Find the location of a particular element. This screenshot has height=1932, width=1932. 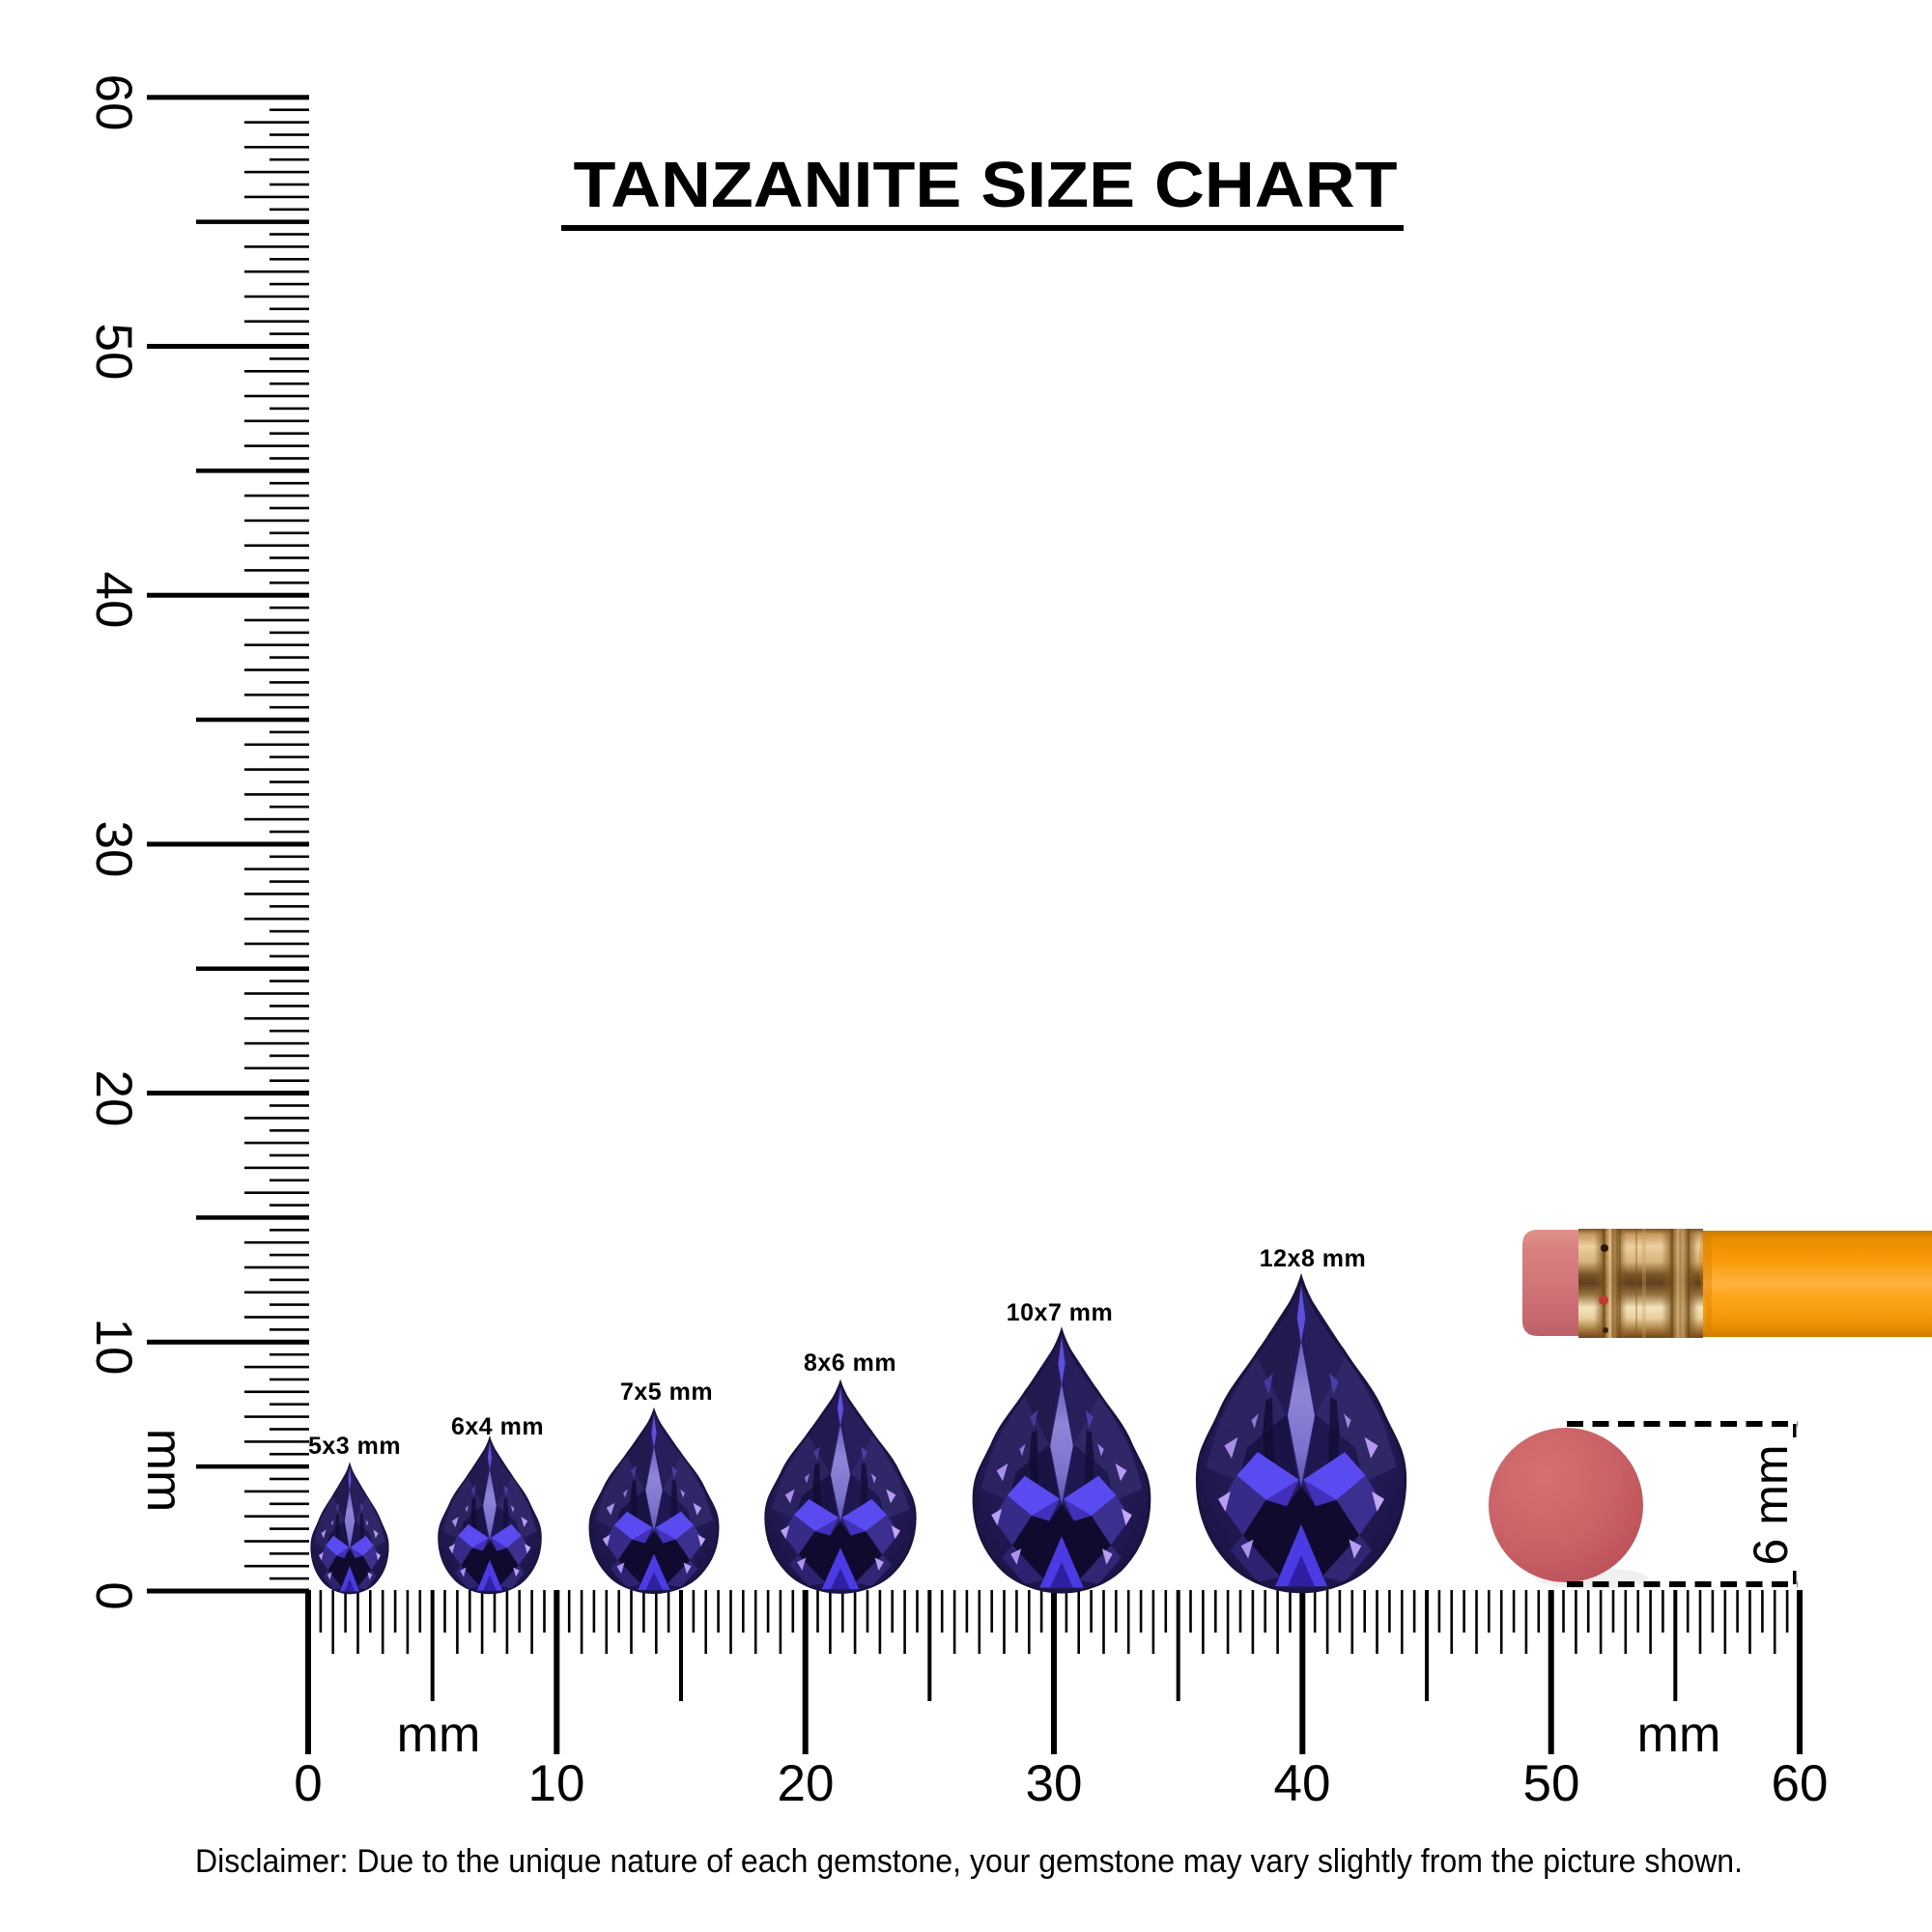

svg-text: 10x7 mm is located at coordinates (1060, 1312).